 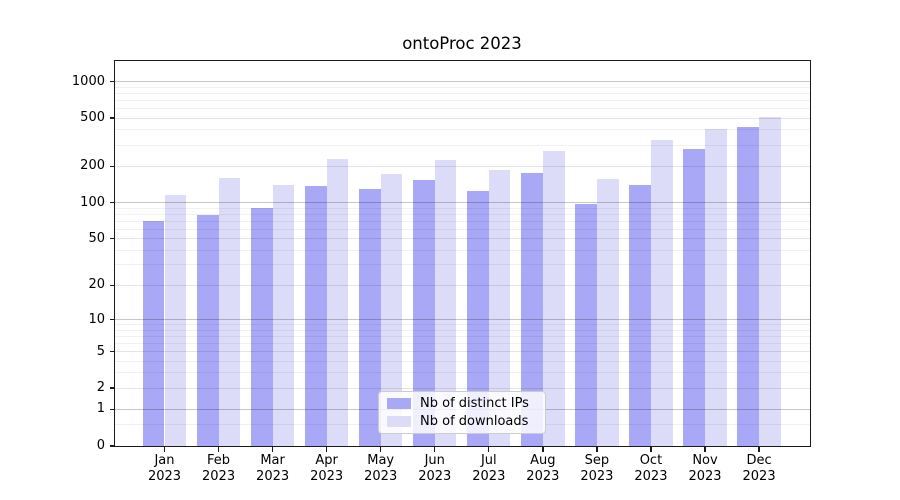 I want to click on x-tick-label-apr: Apr 2023, so click(x=326, y=469).